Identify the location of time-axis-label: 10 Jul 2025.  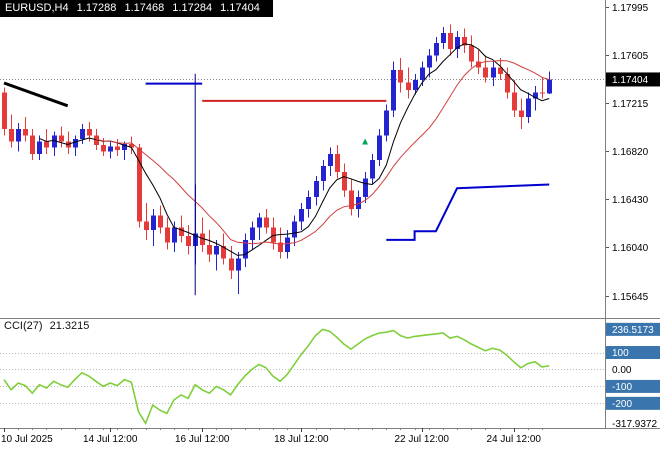
(27, 439).